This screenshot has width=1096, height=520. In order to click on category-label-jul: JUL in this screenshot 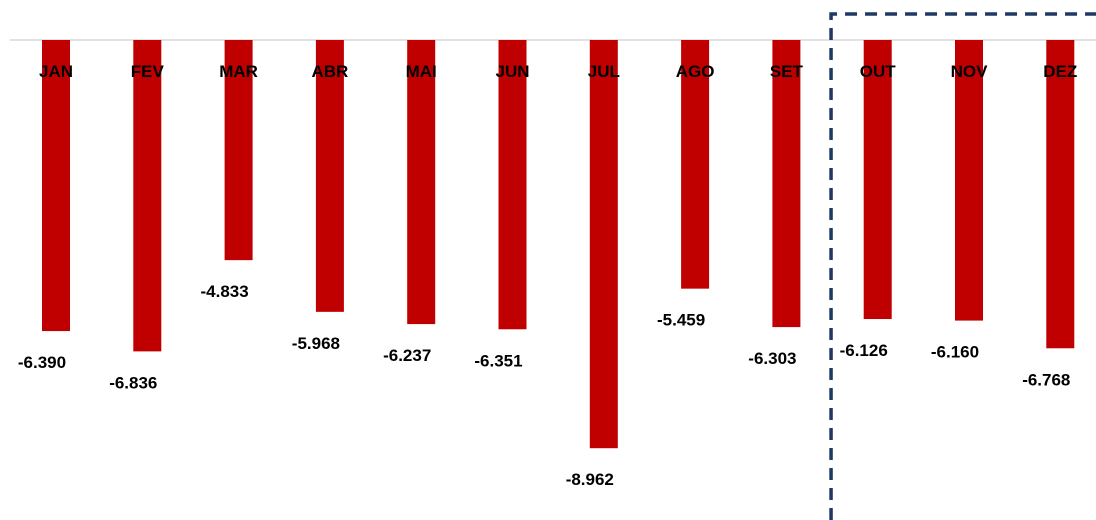, I will do `click(604, 71)`.